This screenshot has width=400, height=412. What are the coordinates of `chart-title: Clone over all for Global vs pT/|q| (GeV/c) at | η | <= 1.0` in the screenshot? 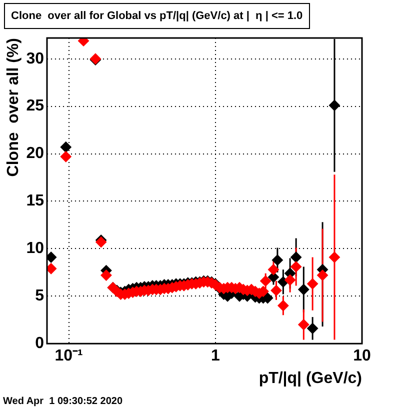 It's located at (157, 16).